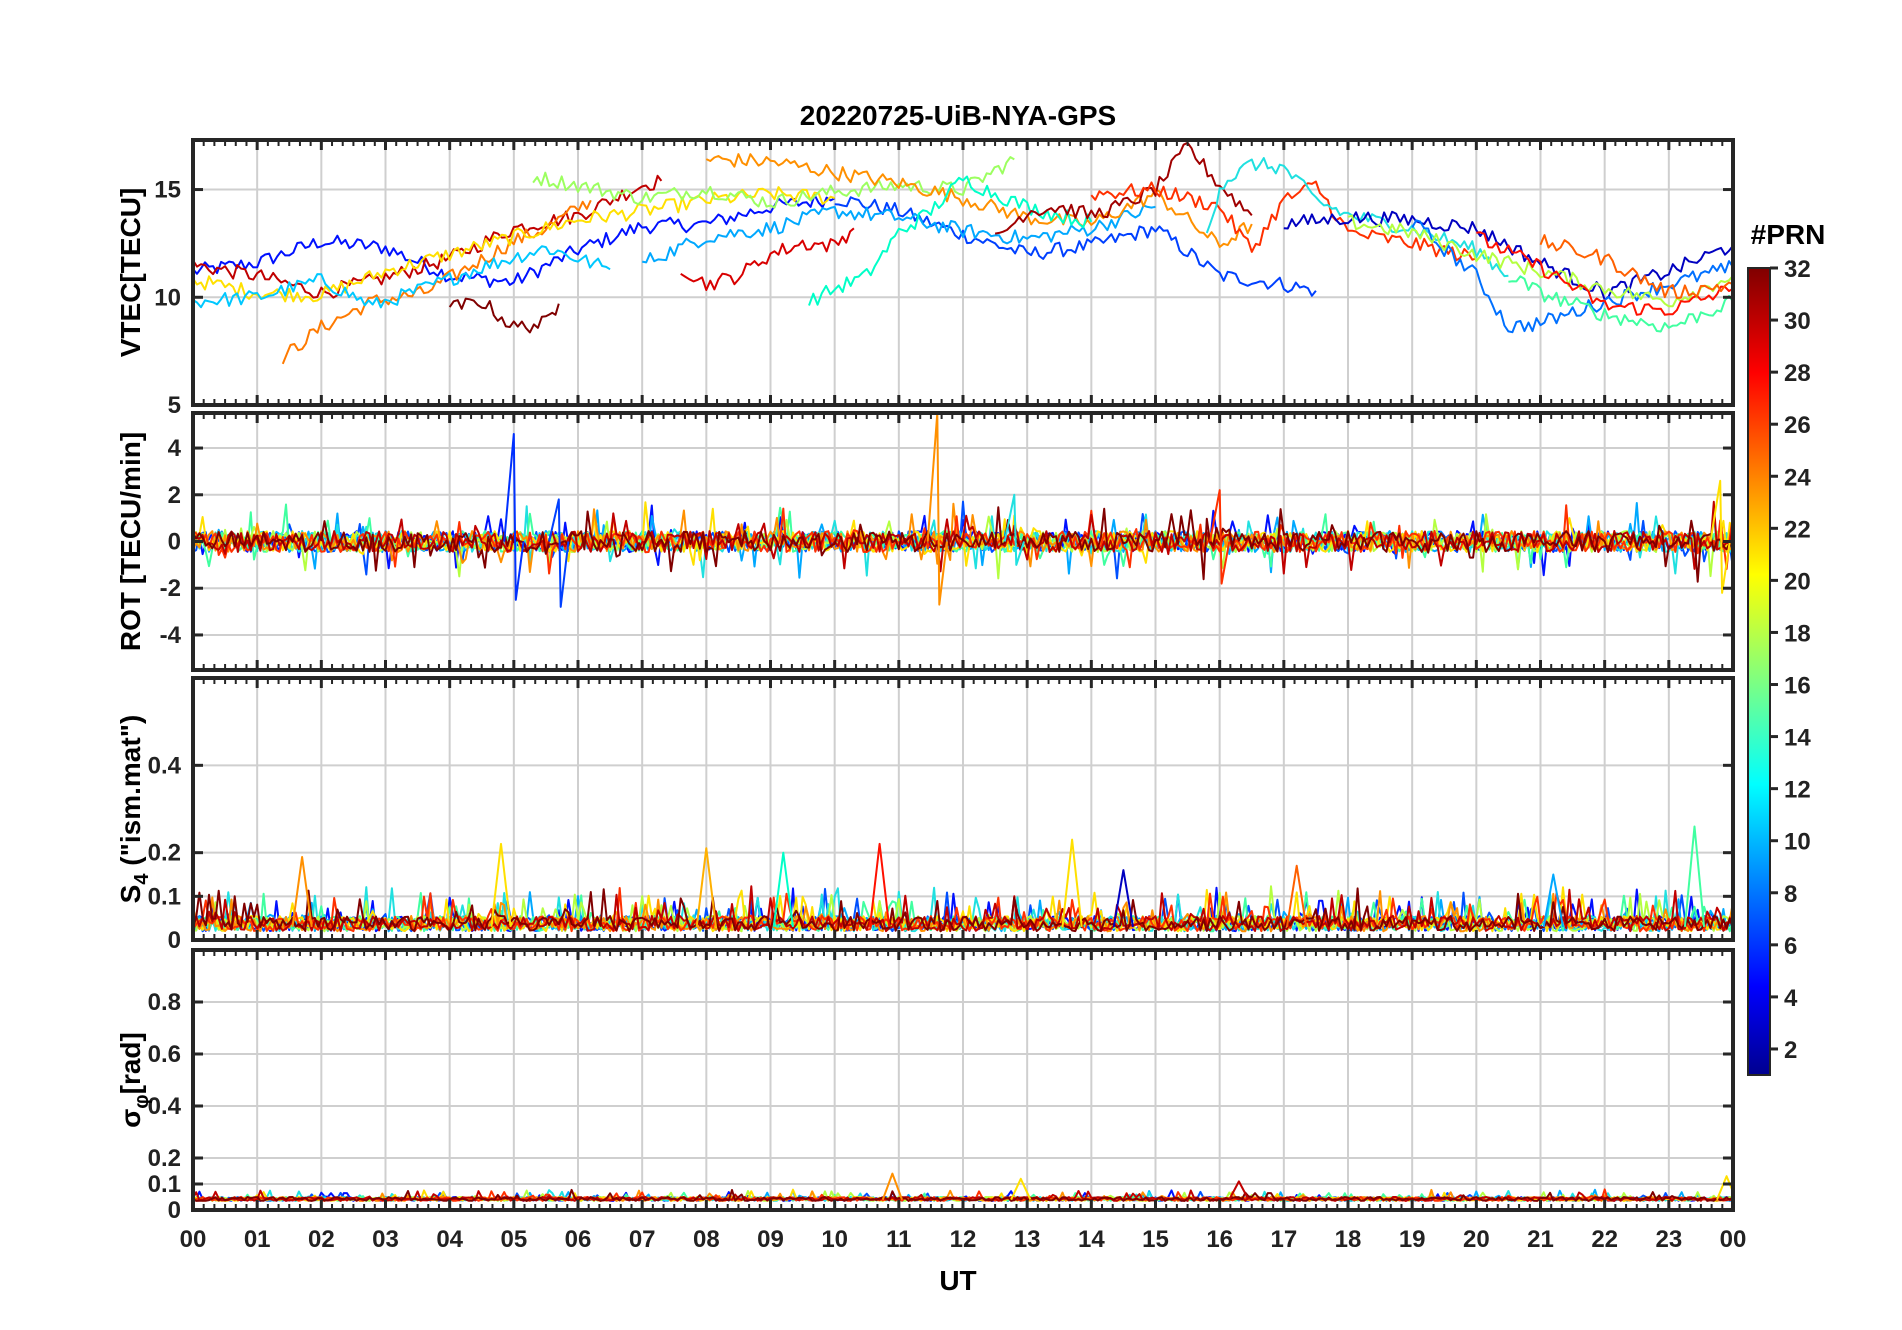 The width and height of the screenshot is (1902, 1330). What do you see at coordinates (1788, 234) in the screenshot?
I see `colorbar-label: #PRN` at bounding box center [1788, 234].